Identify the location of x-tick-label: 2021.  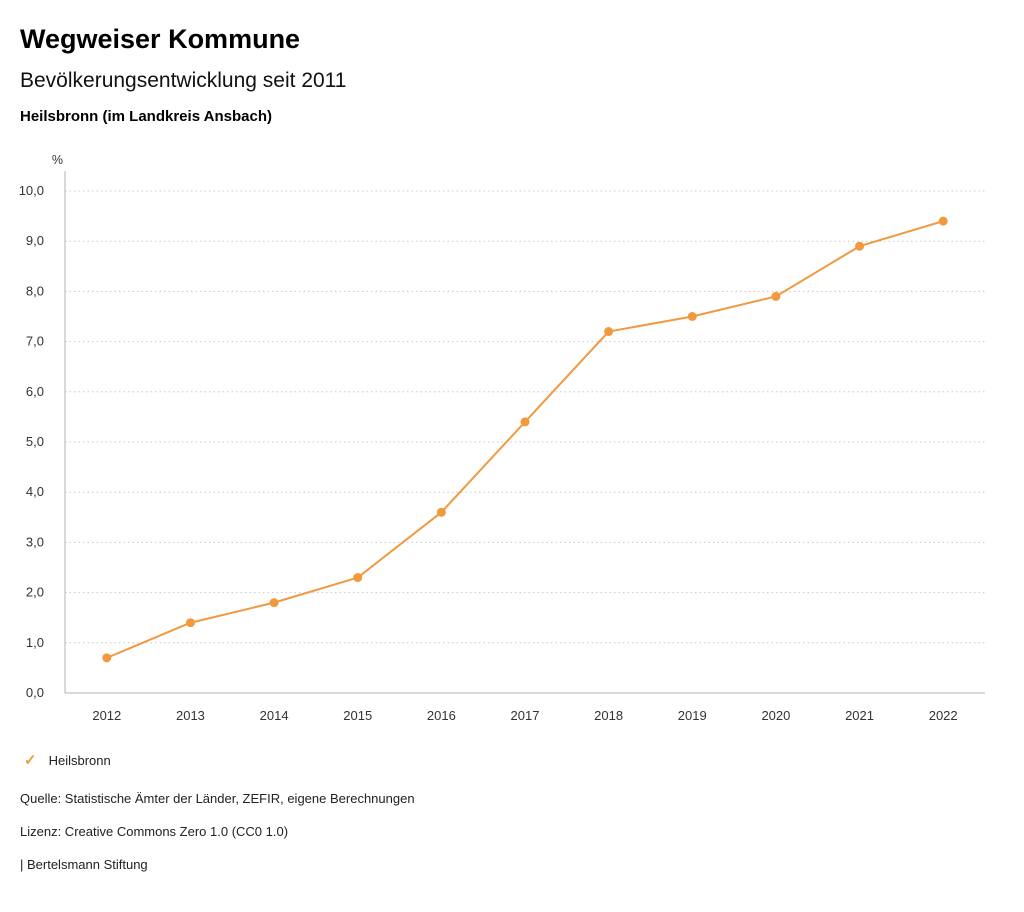
(859, 715).